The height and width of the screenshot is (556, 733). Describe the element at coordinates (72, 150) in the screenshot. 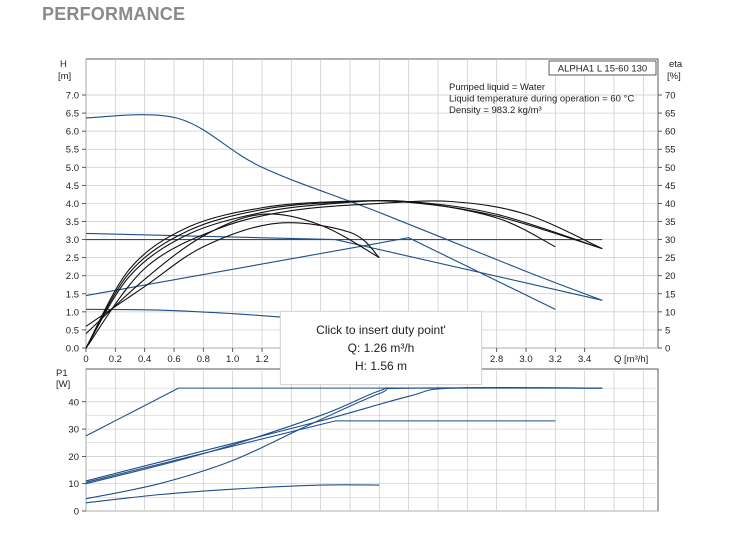

I see `head-ytick-label: 5.5` at that location.